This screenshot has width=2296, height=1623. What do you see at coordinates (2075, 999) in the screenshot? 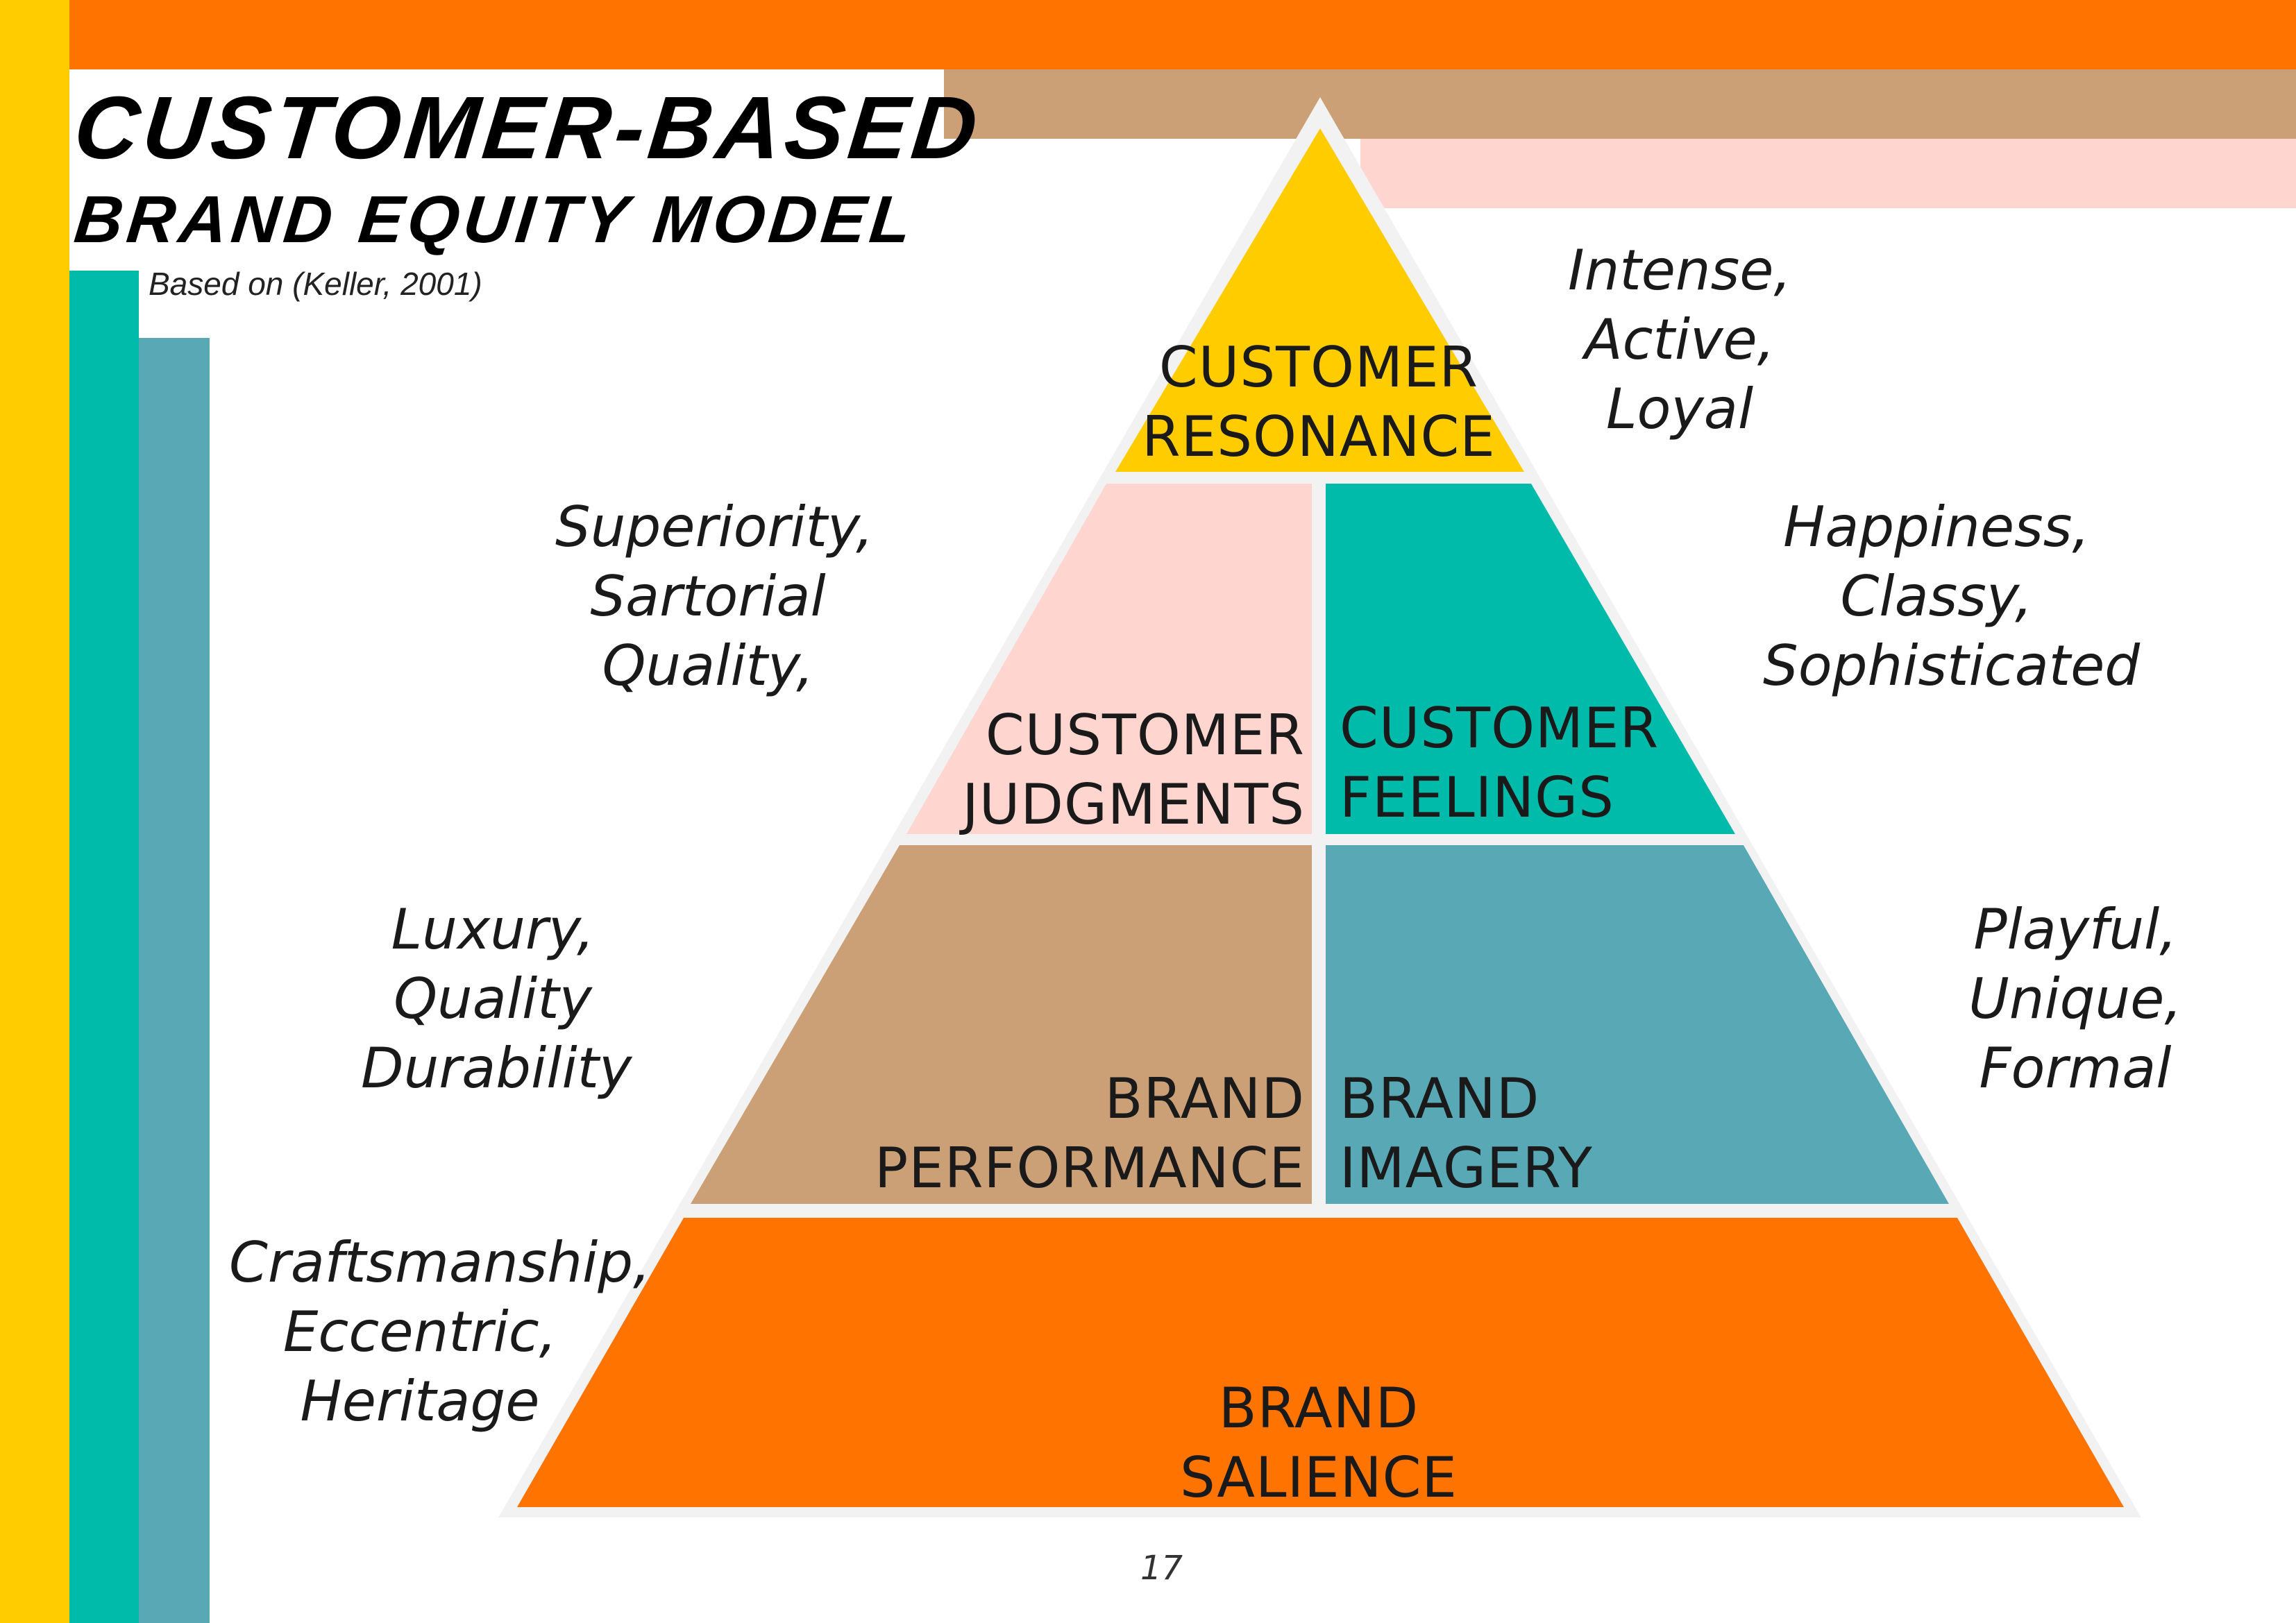
I see `descriptors-imagery: Playful, Unique, Formal` at bounding box center [2075, 999].